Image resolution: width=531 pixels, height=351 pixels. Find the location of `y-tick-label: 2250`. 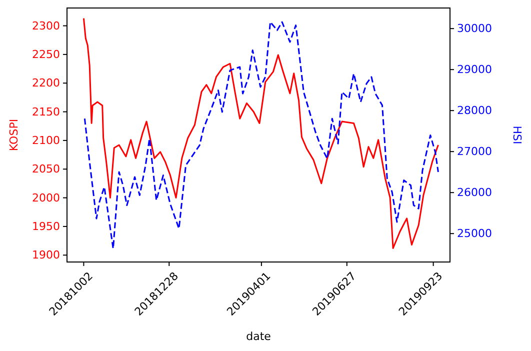

y-tick-label: 2250 is located at coordinates (46, 54).